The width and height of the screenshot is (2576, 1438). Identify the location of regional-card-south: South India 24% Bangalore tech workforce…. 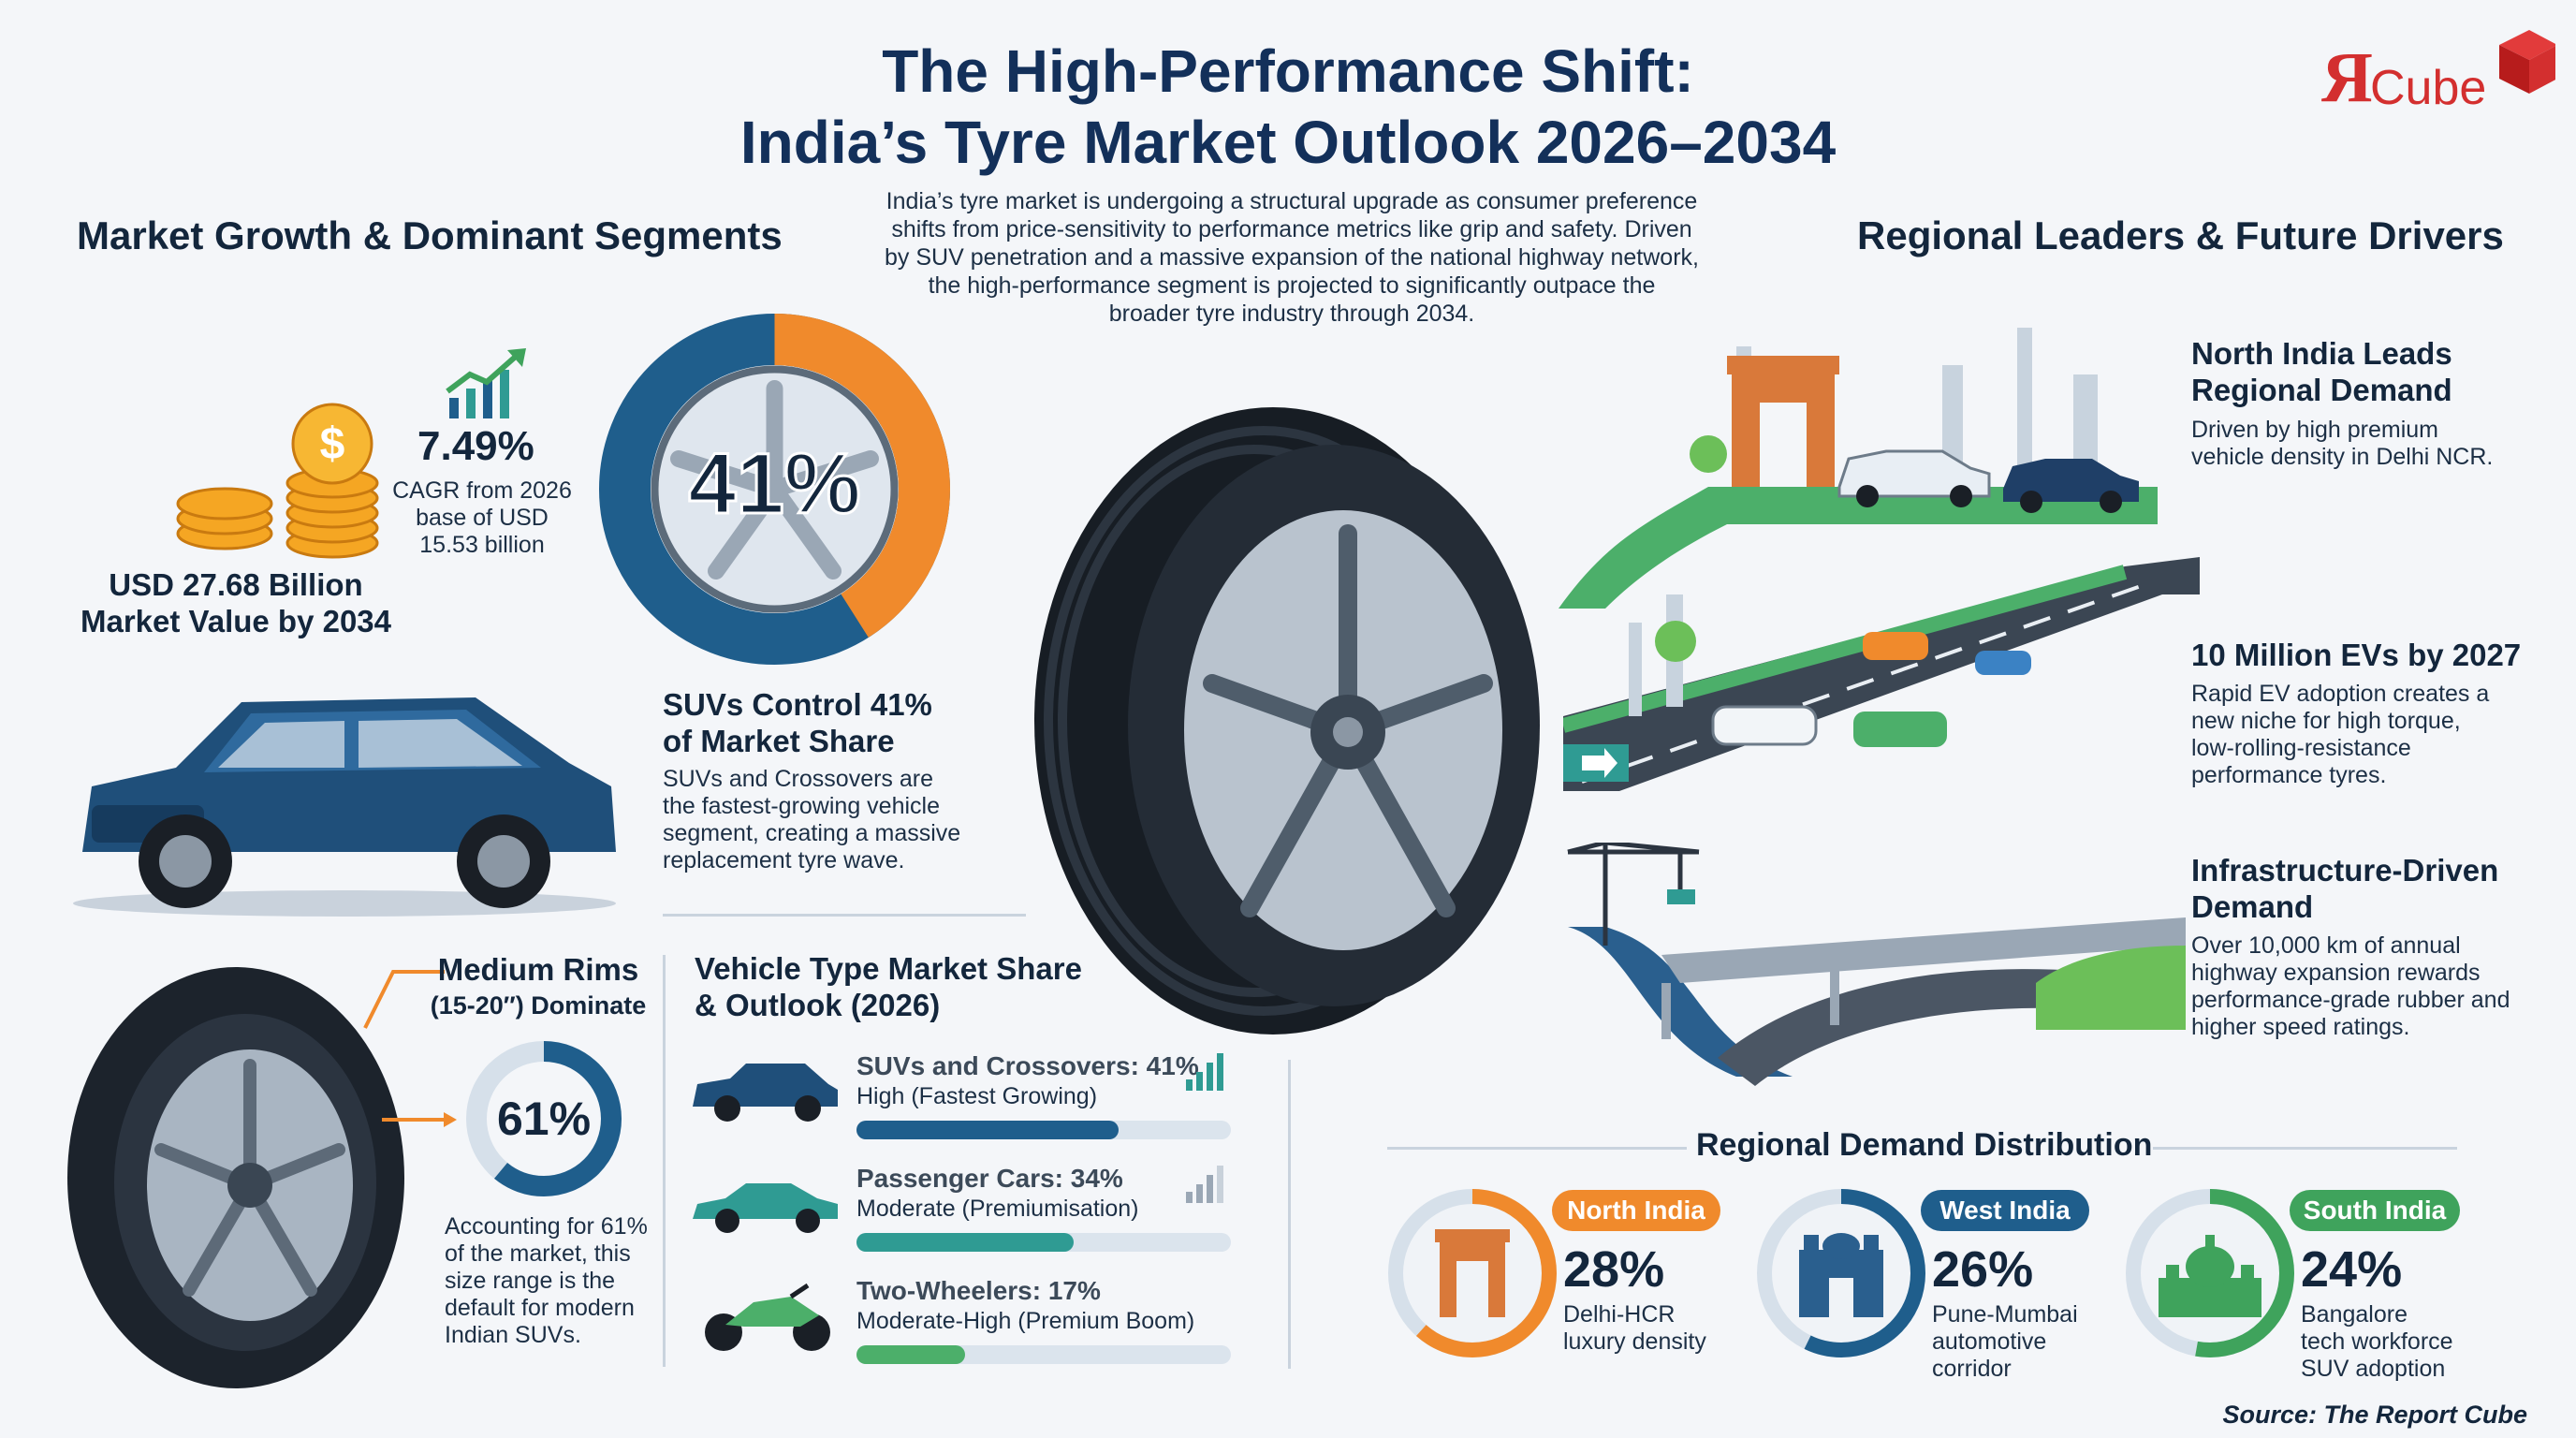
(2308, 1287).